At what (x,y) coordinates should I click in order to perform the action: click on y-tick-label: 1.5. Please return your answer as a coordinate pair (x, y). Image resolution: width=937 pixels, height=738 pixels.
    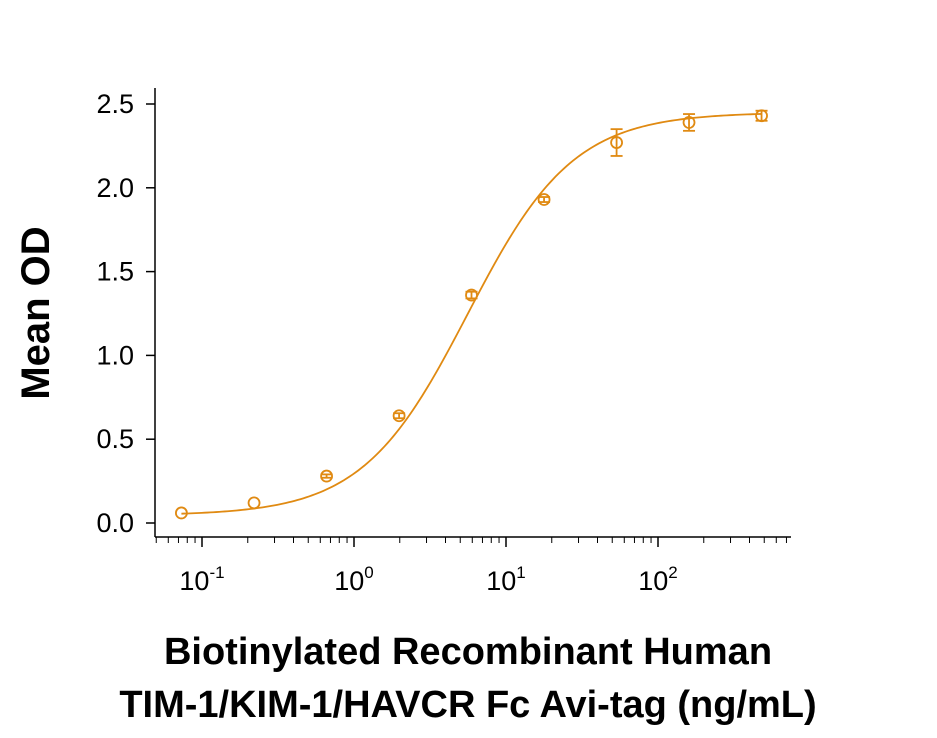
    Looking at the image, I should click on (115, 272).